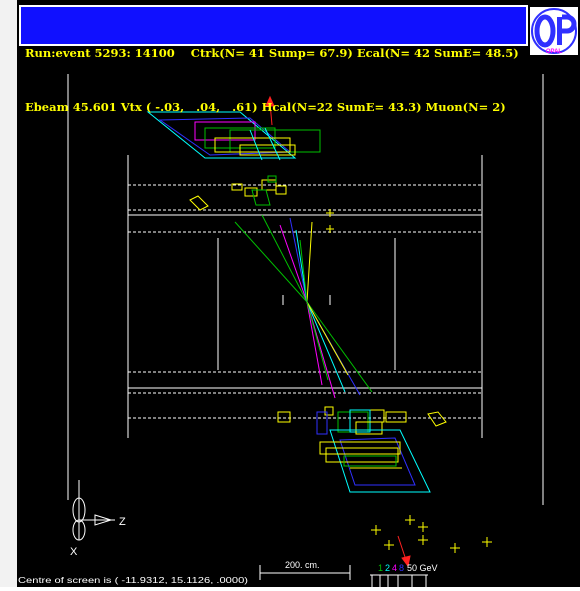 The width and height of the screenshot is (580, 591). Describe the element at coordinates (394, 568) in the screenshot. I see `energy-label-4: 4` at that location.